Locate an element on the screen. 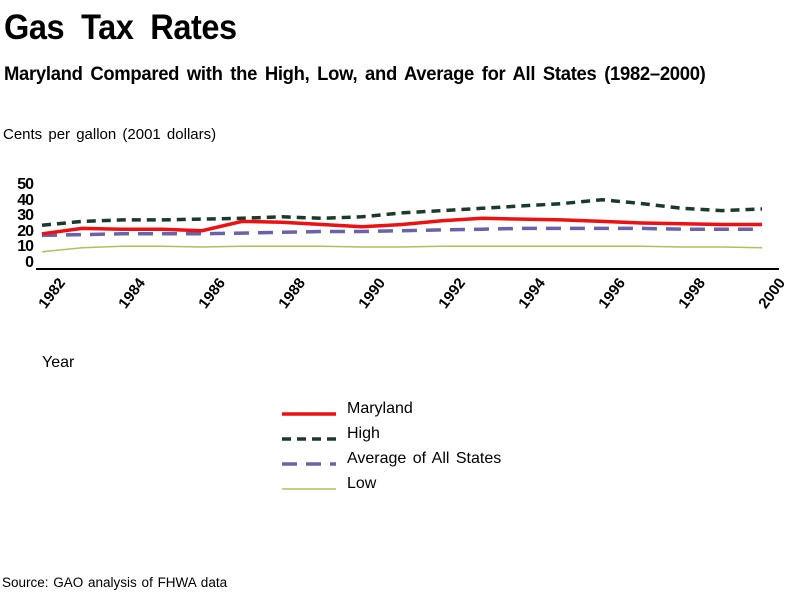  series-line-low is located at coordinates (402, 249).